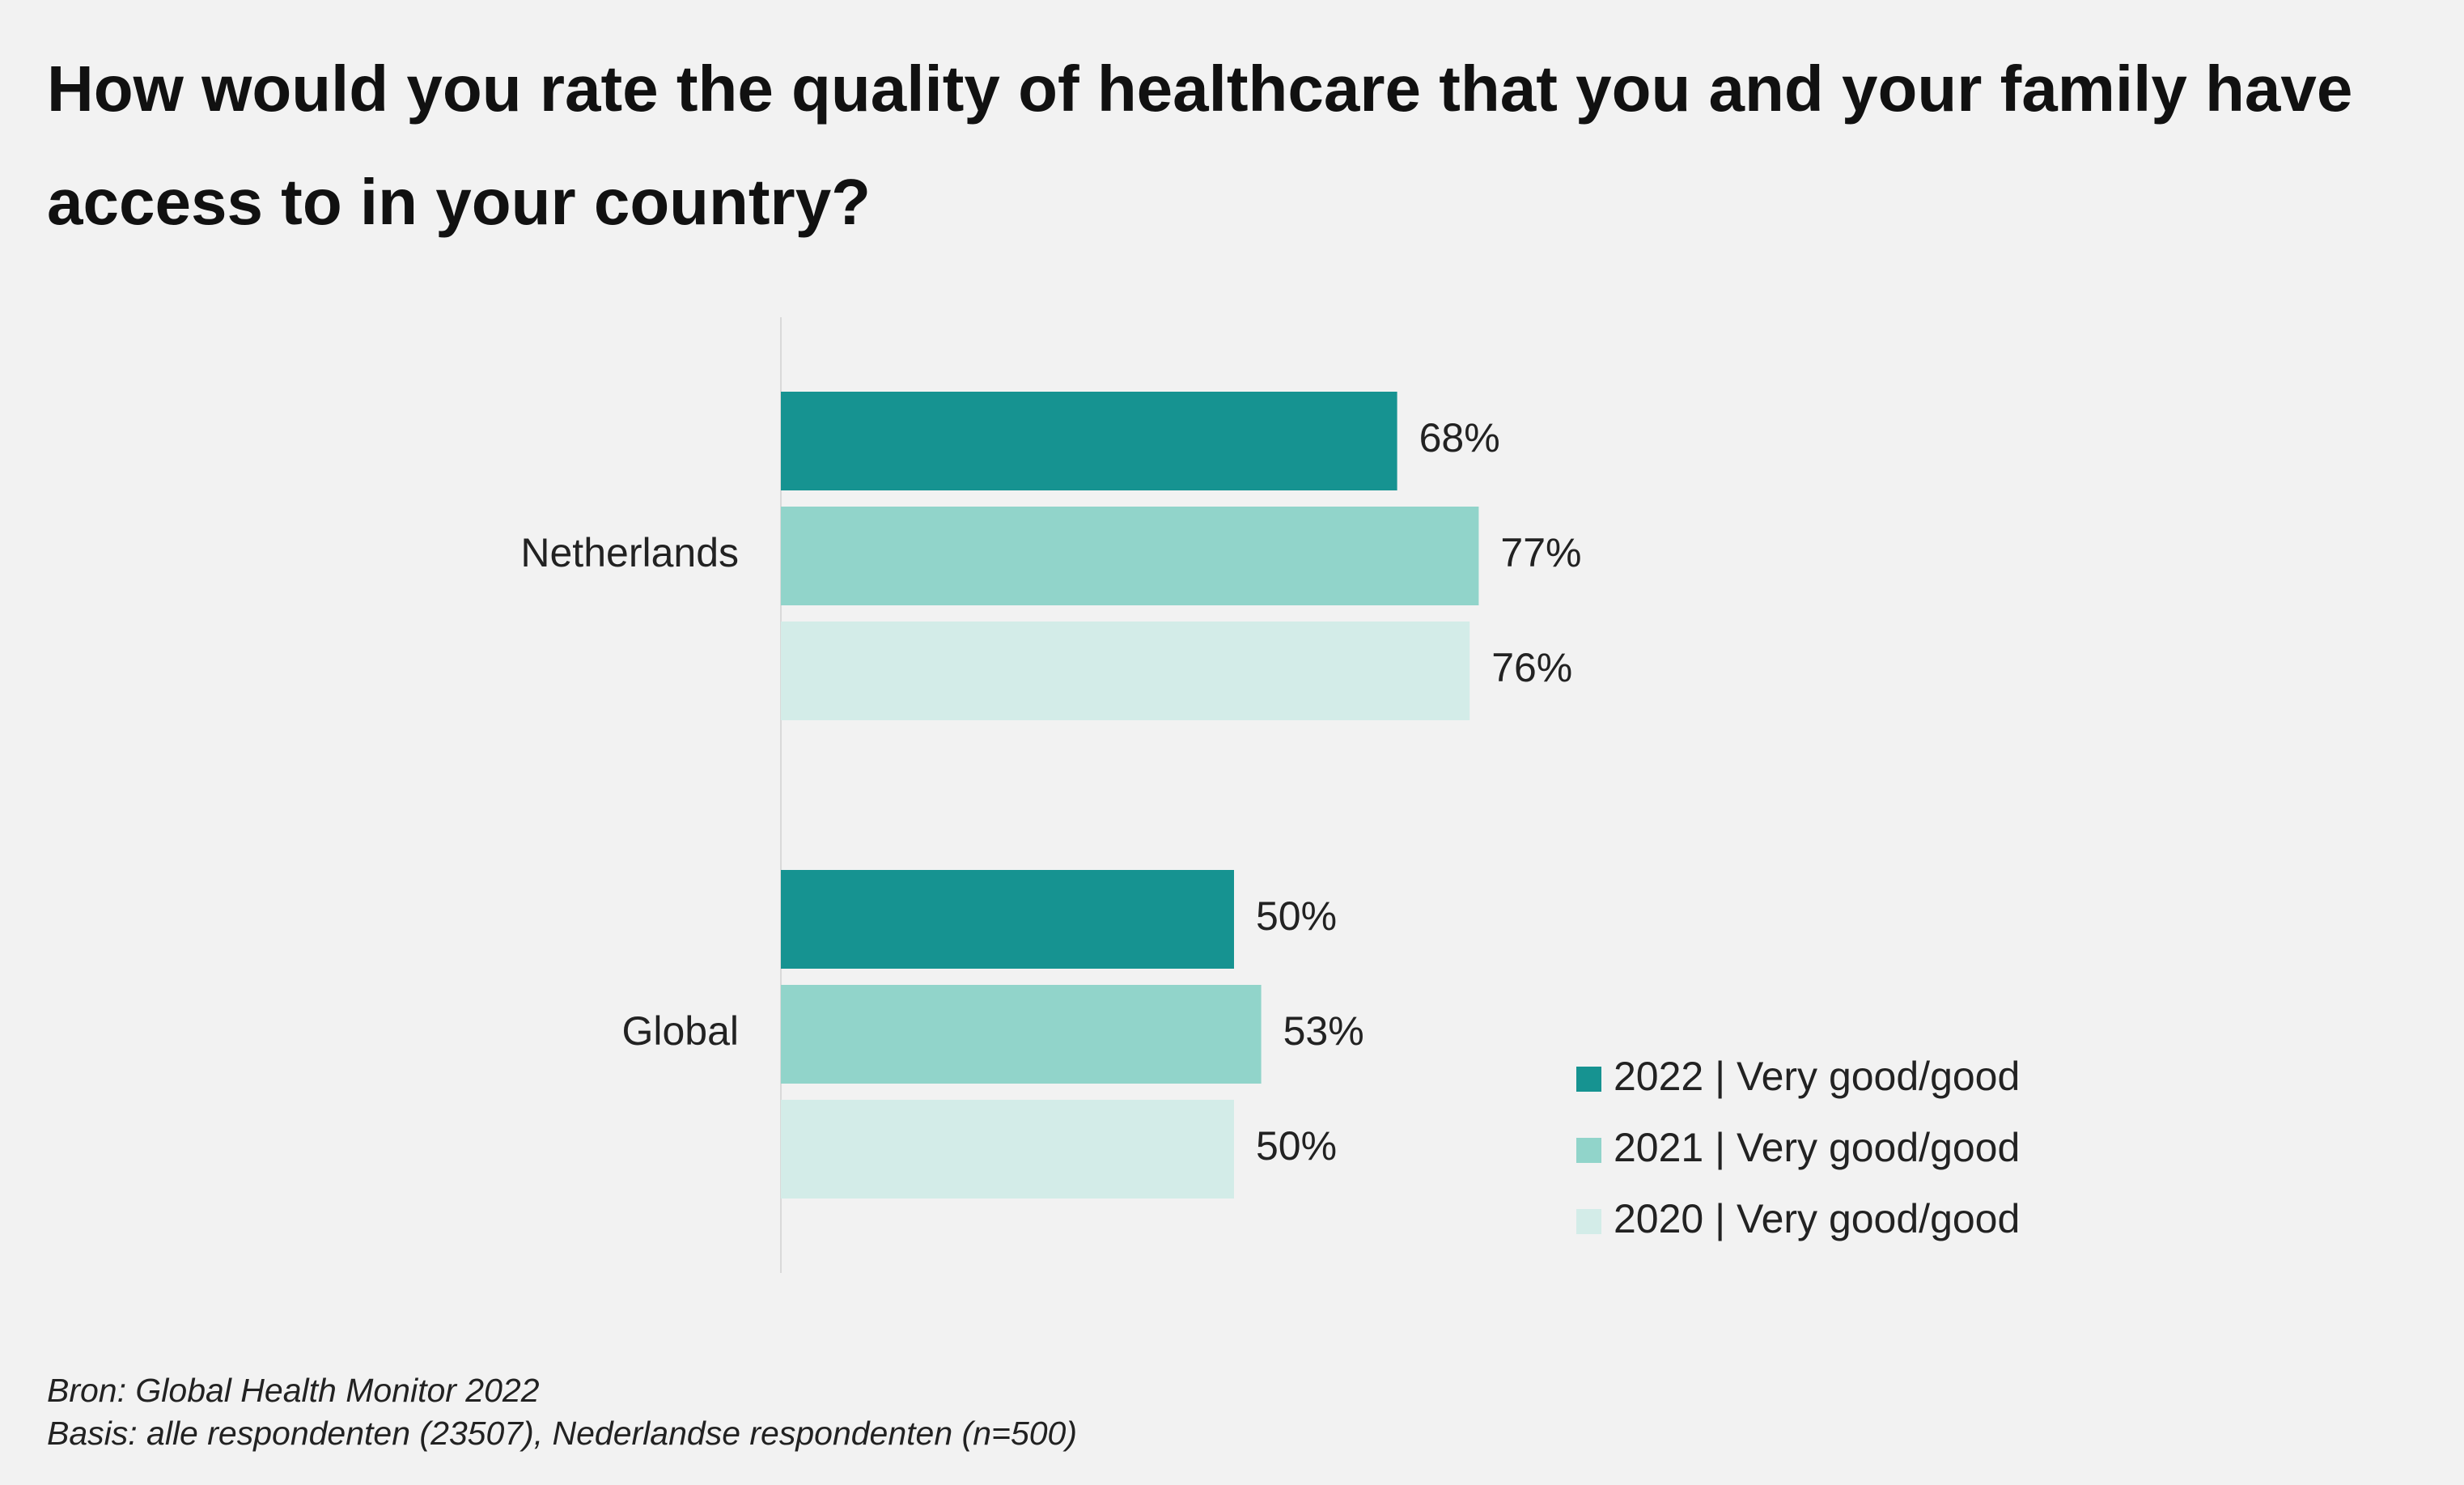 Image resolution: width=2464 pixels, height=1485 pixels. Describe the element at coordinates (1817, 1076) in the screenshot. I see `legend-label: 2022 | Very good/good` at that location.